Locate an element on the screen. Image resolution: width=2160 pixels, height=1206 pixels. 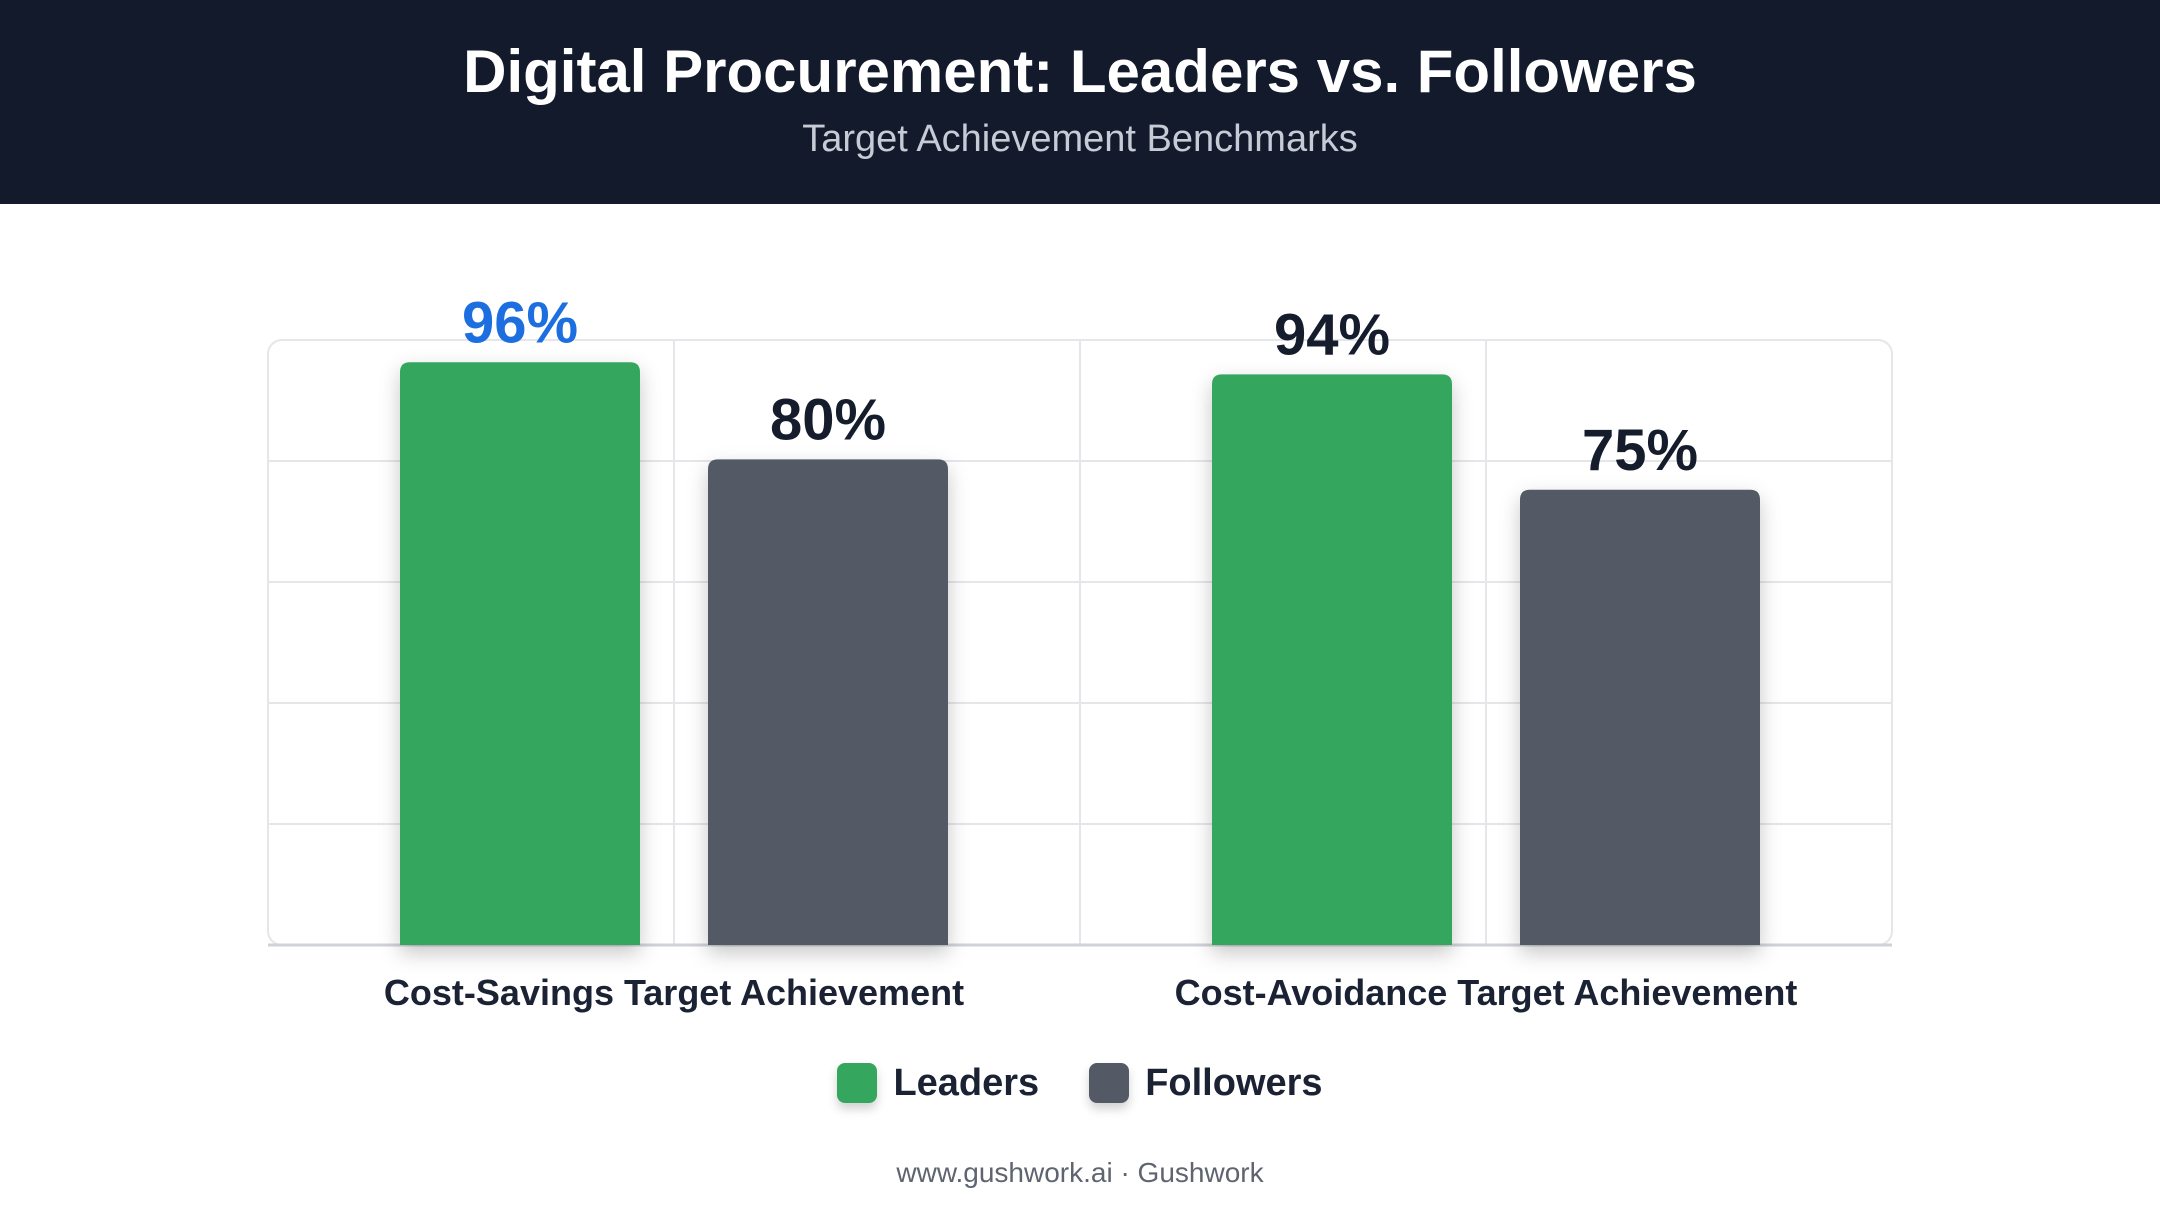
category-label-0: Cost-Savings Target Achievement is located at coordinates (674, 992).